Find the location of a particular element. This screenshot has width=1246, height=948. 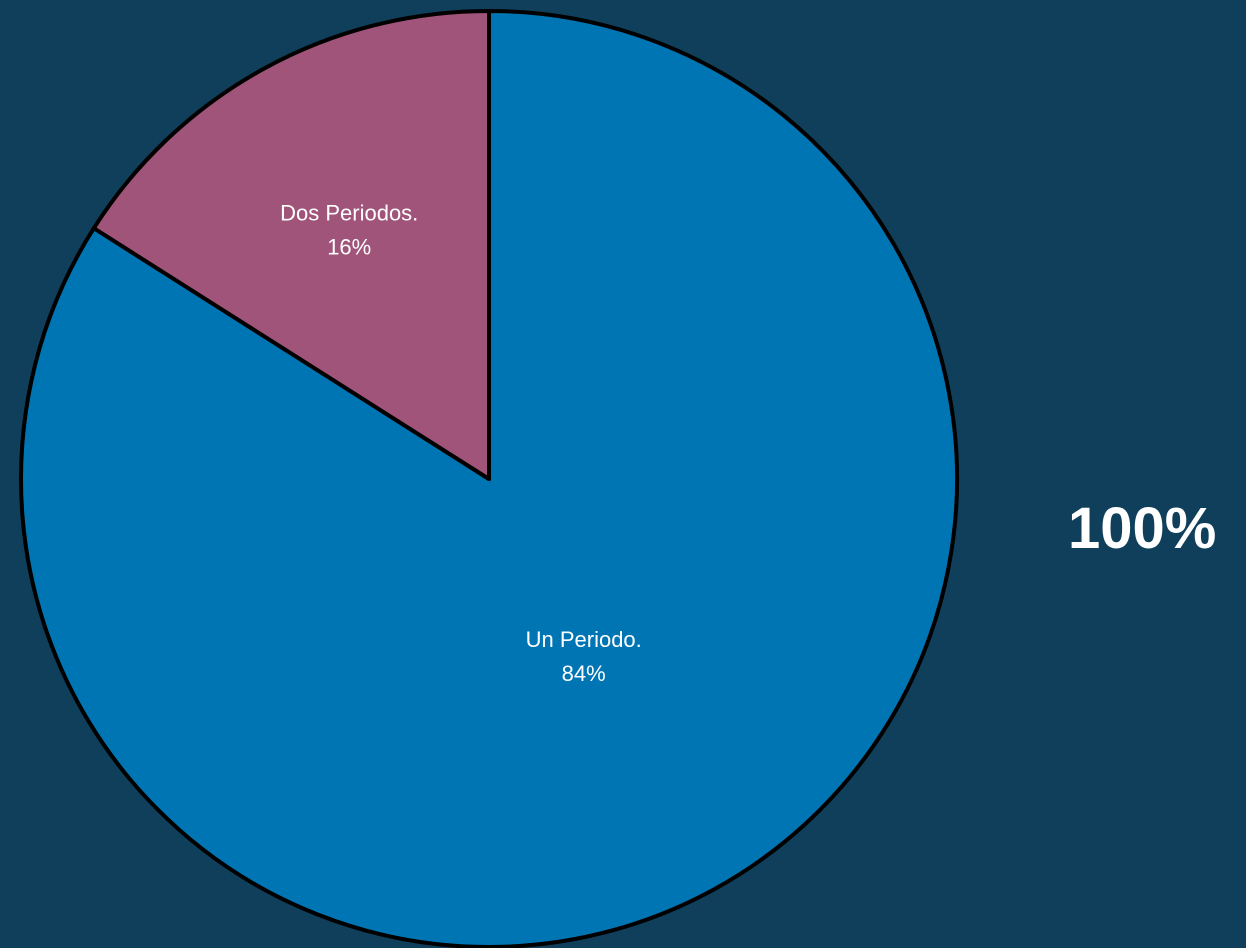

slice-name: Un Periodo. is located at coordinates (584, 639).